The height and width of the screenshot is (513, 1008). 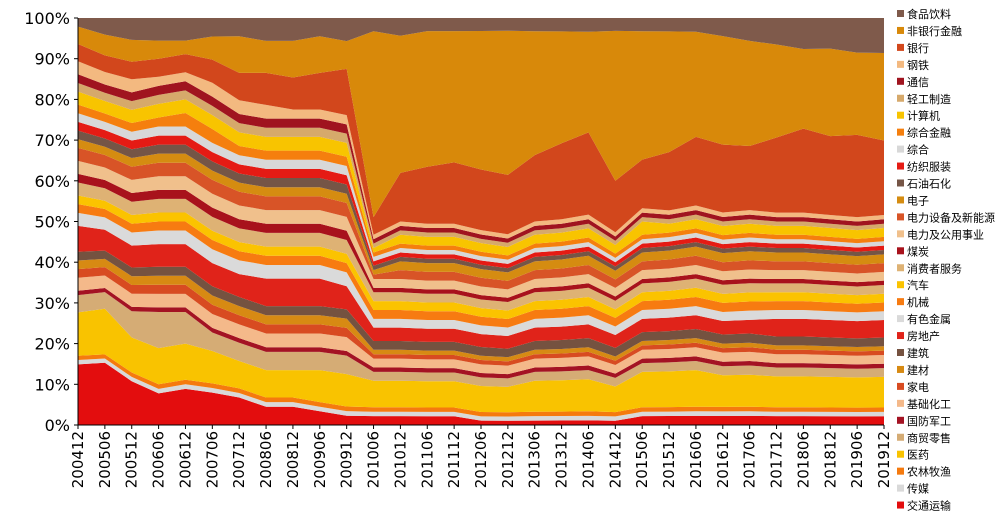 What do you see at coordinates (918, 285) in the screenshot?
I see `legend-label: 汽车` at bounding box center [918, 285].